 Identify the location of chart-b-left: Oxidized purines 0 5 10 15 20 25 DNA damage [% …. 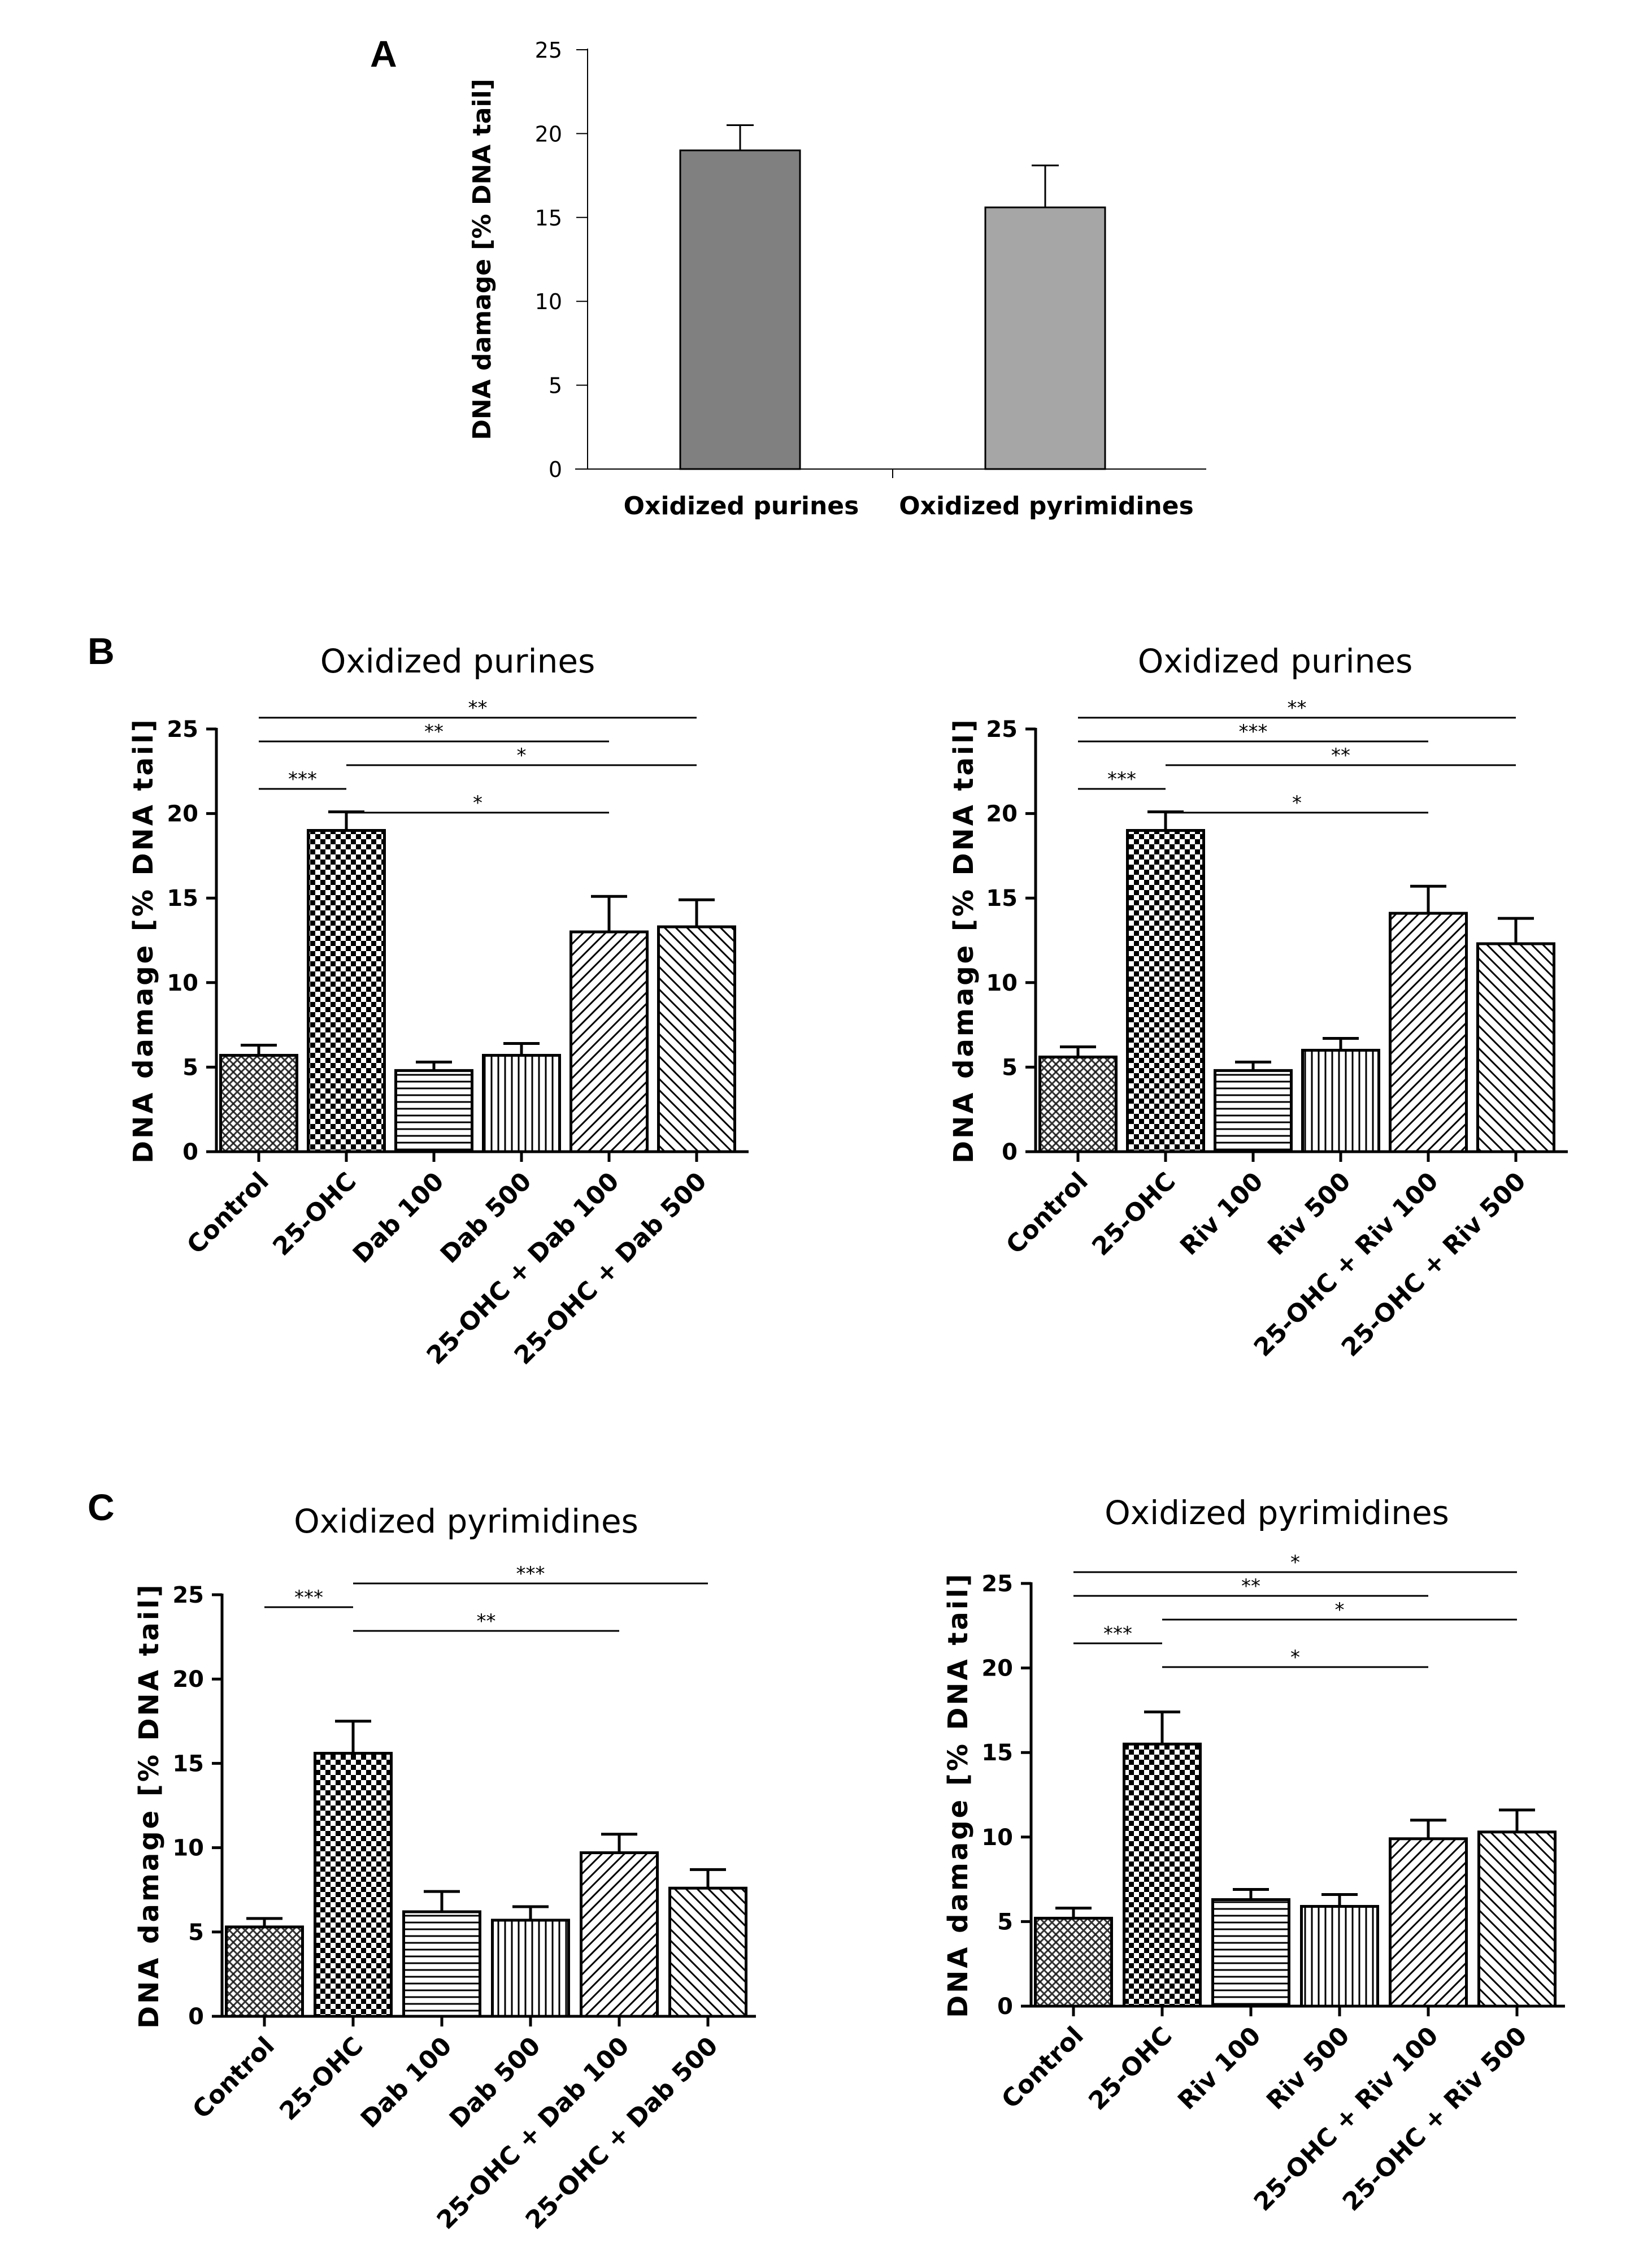
(438, 1006).